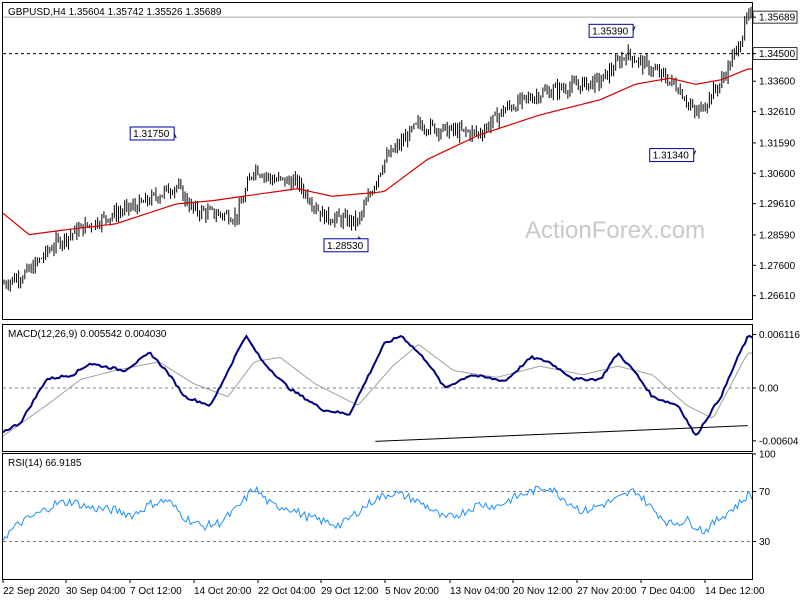  I want to click on rsi-panel, so click(377, 513).